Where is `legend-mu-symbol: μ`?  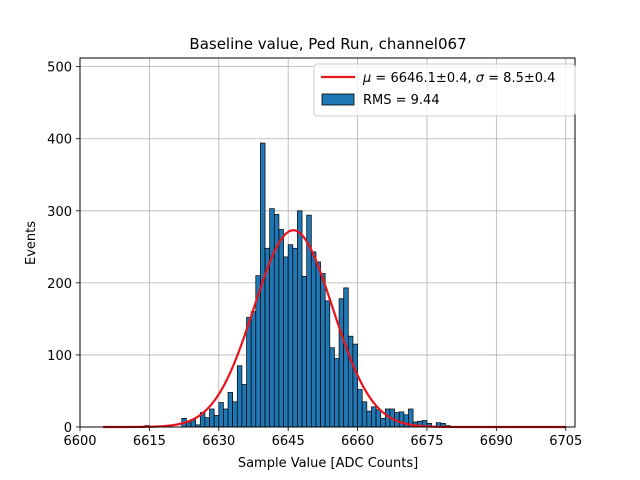 legend-mu-symbol: μ is located at coordinates (366, 78).